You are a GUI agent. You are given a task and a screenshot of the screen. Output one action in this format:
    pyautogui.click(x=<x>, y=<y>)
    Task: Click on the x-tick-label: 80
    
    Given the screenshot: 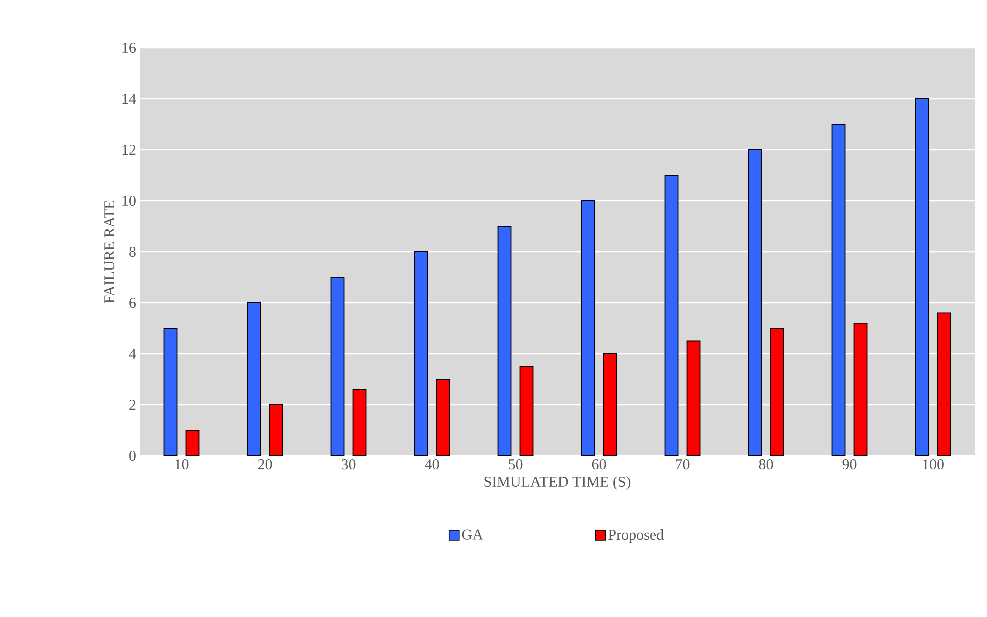 What is the action you would take?
    pyautogui.click(x=766, y=465)
    